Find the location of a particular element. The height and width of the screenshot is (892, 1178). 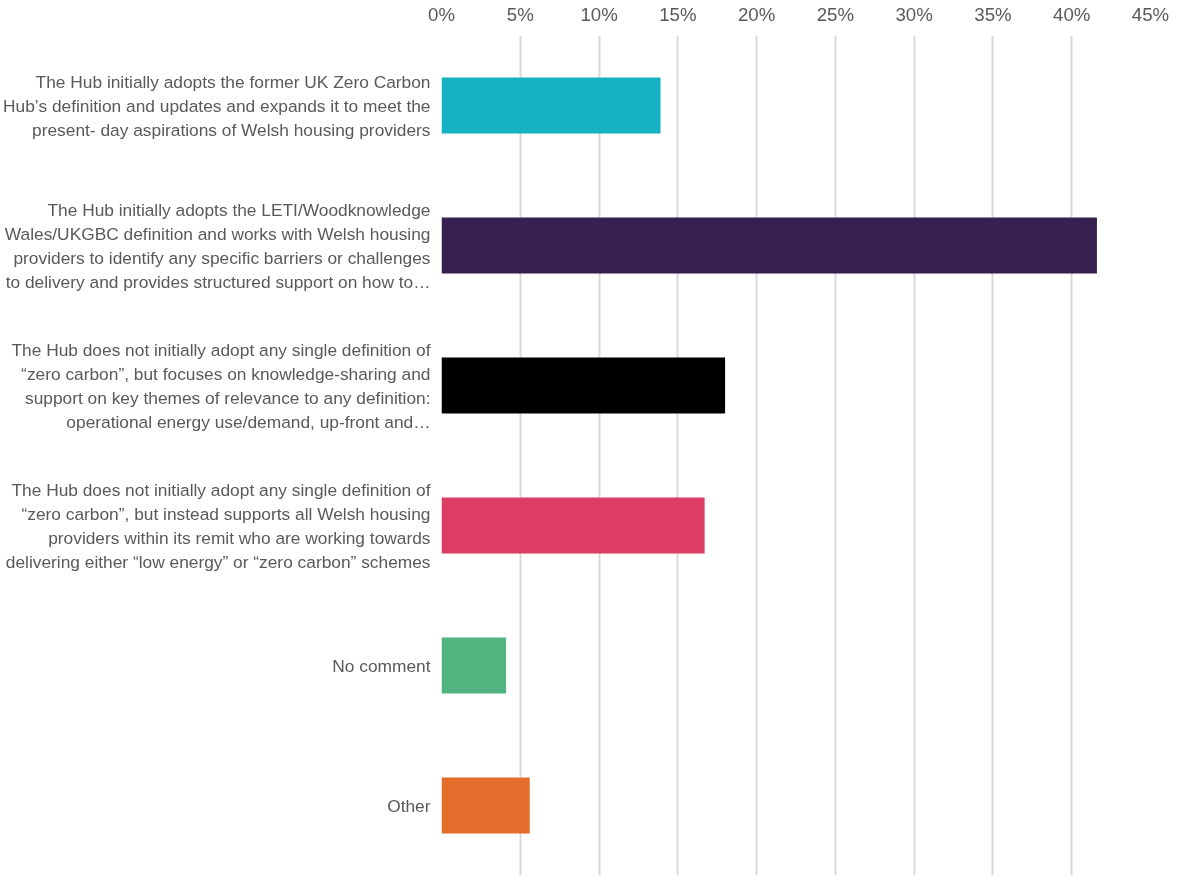

x-tick-label: 40% is located at coordinates (1072, 14).